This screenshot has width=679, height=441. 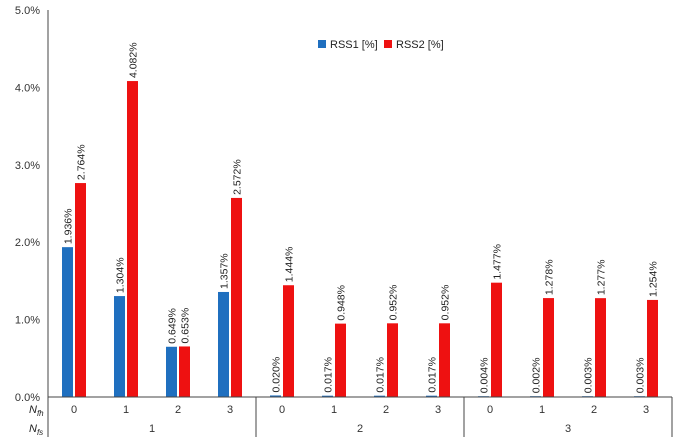 I want to click on y-tick-label: 0.0%, so click(x=27, y=398).